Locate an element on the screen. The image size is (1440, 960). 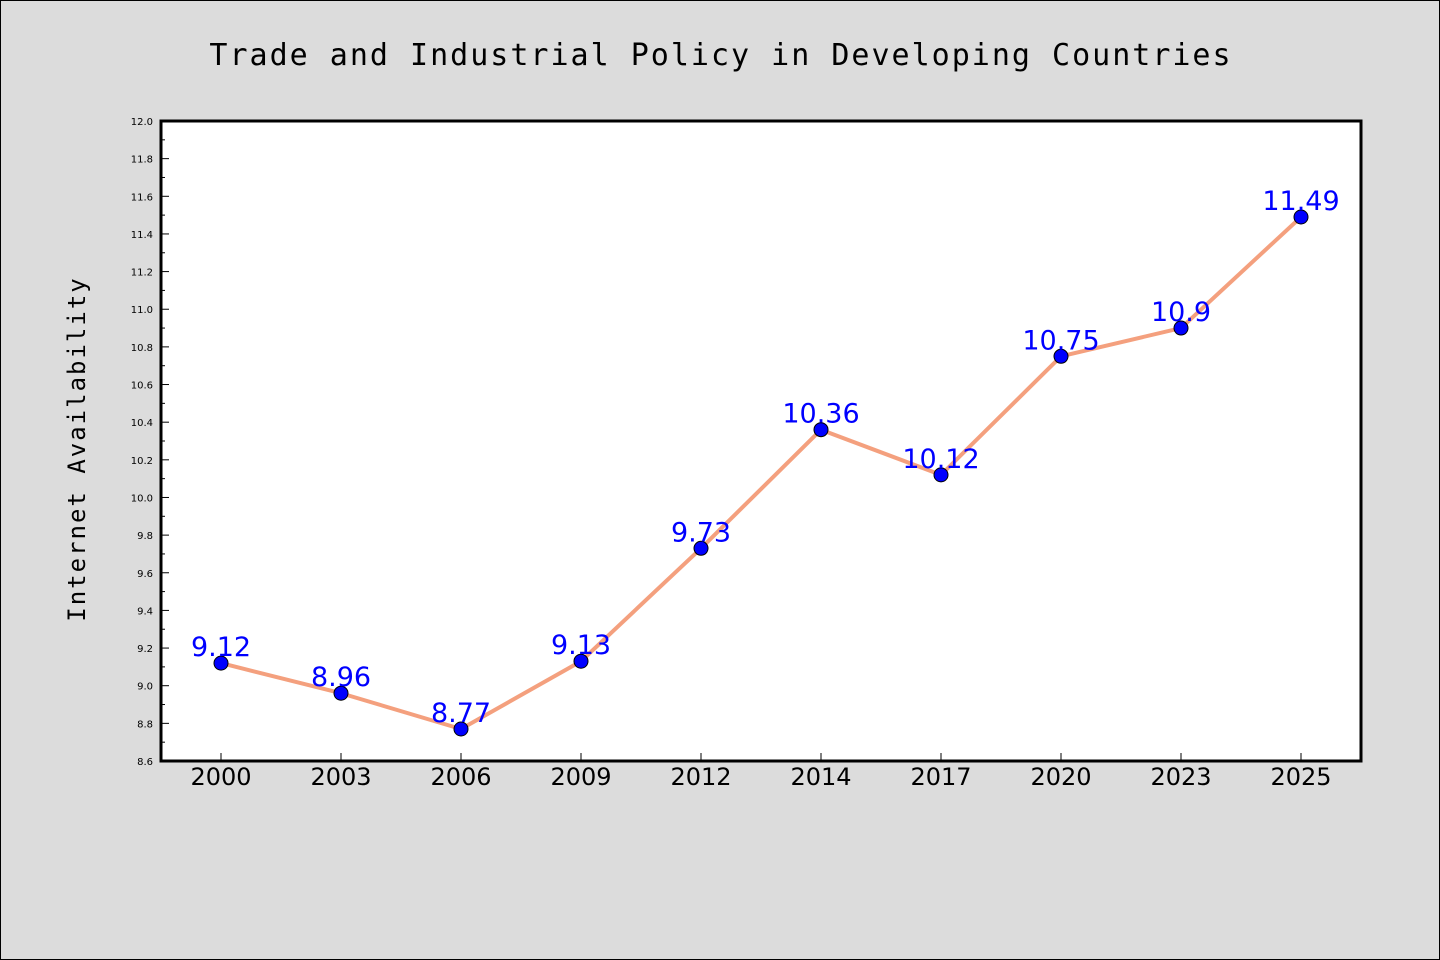
y-tick-label: 9.0 is located at coordinates (145, 687).